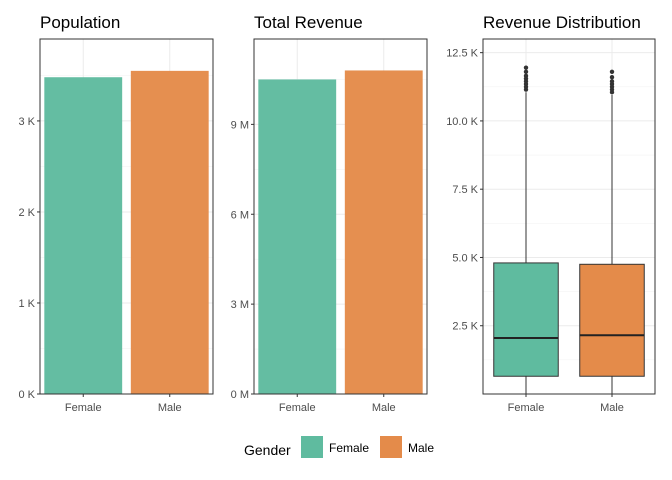 This screenshot has width=672, height=480. What do you see at coordinates (170, 408) in the screenshot?
I see `population-x-tick-label-male: Male` at bounding box center [170, 408].